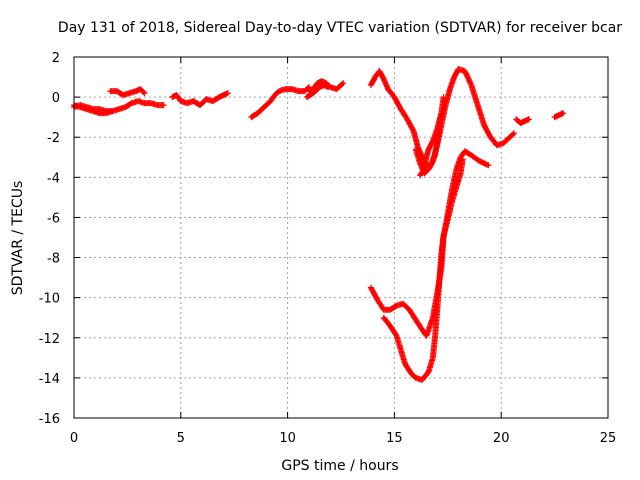 The width and height of the screenshot is (640, 480). Describe the element at coordinates (501, 438) in the screenshot. I see `x-tick-label: 20` at that location.